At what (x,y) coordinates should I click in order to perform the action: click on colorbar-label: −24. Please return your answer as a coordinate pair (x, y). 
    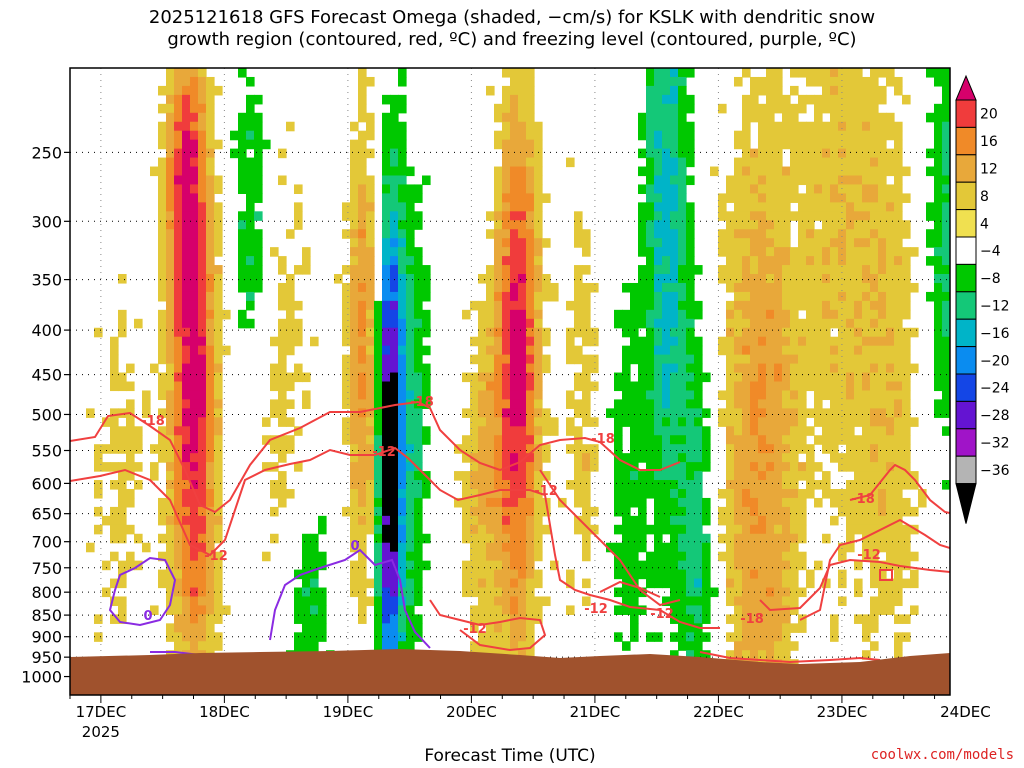
    Looking at the image, I should click on (995, 389).